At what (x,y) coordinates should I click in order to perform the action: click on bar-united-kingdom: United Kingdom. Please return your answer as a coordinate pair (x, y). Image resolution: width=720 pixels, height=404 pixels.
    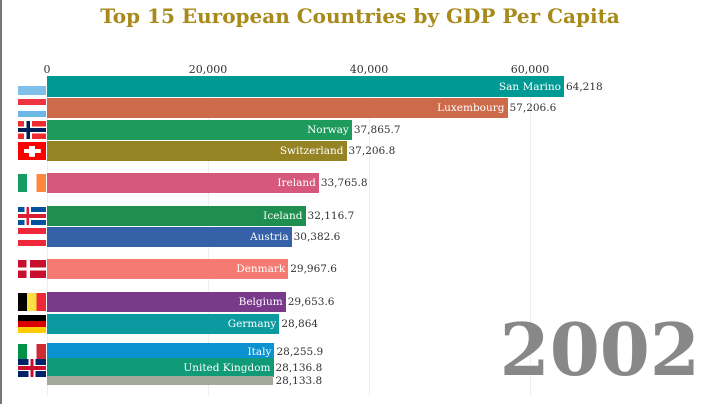
    Looking at the image, I should click on (160, 367).